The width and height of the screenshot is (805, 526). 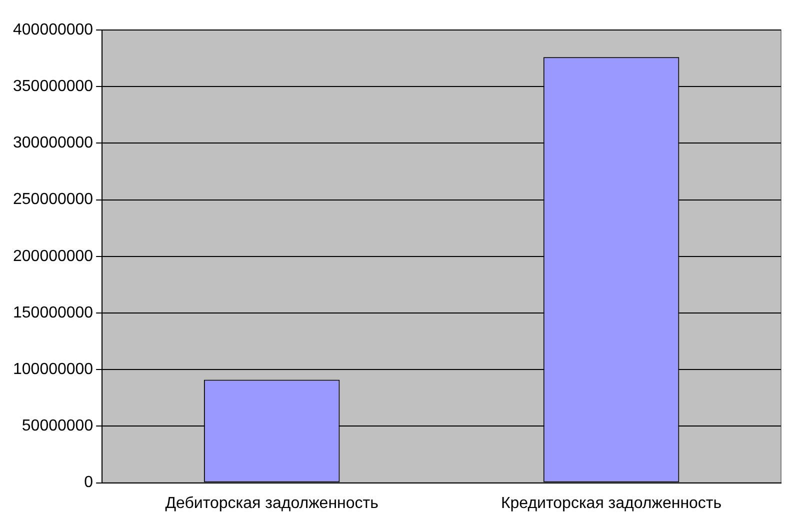 What do you see at coordinates (611, 503) in the screenshot?
I see `x-tick-label: Кредиторская задолженность` at bounding box center [611, 503].